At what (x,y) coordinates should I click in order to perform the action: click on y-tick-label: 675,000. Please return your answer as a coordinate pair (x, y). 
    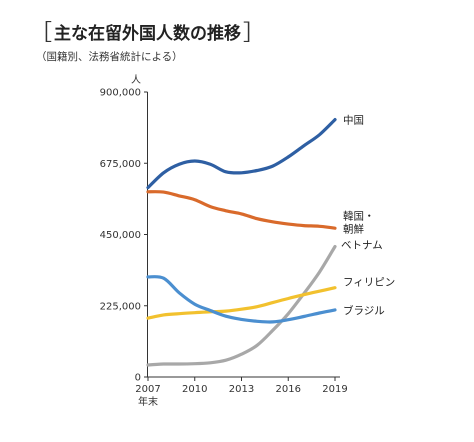
    Looking at the image, I should click on (120, 164).